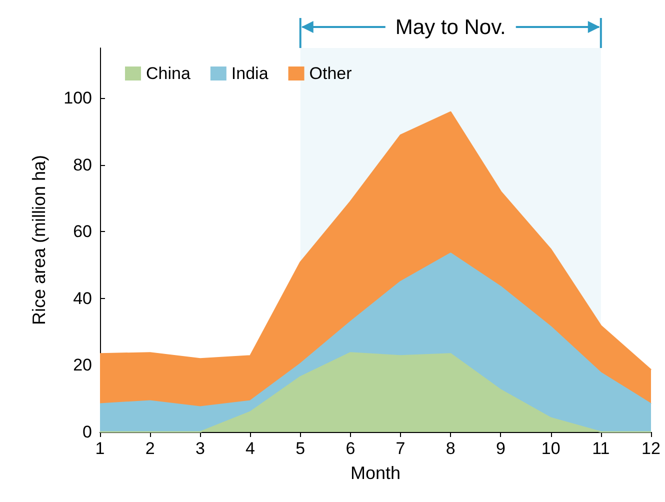 The width and height of the screenshot is (665, 502). Describe the element at coordinates (375, 473) in the screenshot. I see `x-axis-title: Month` at that location.